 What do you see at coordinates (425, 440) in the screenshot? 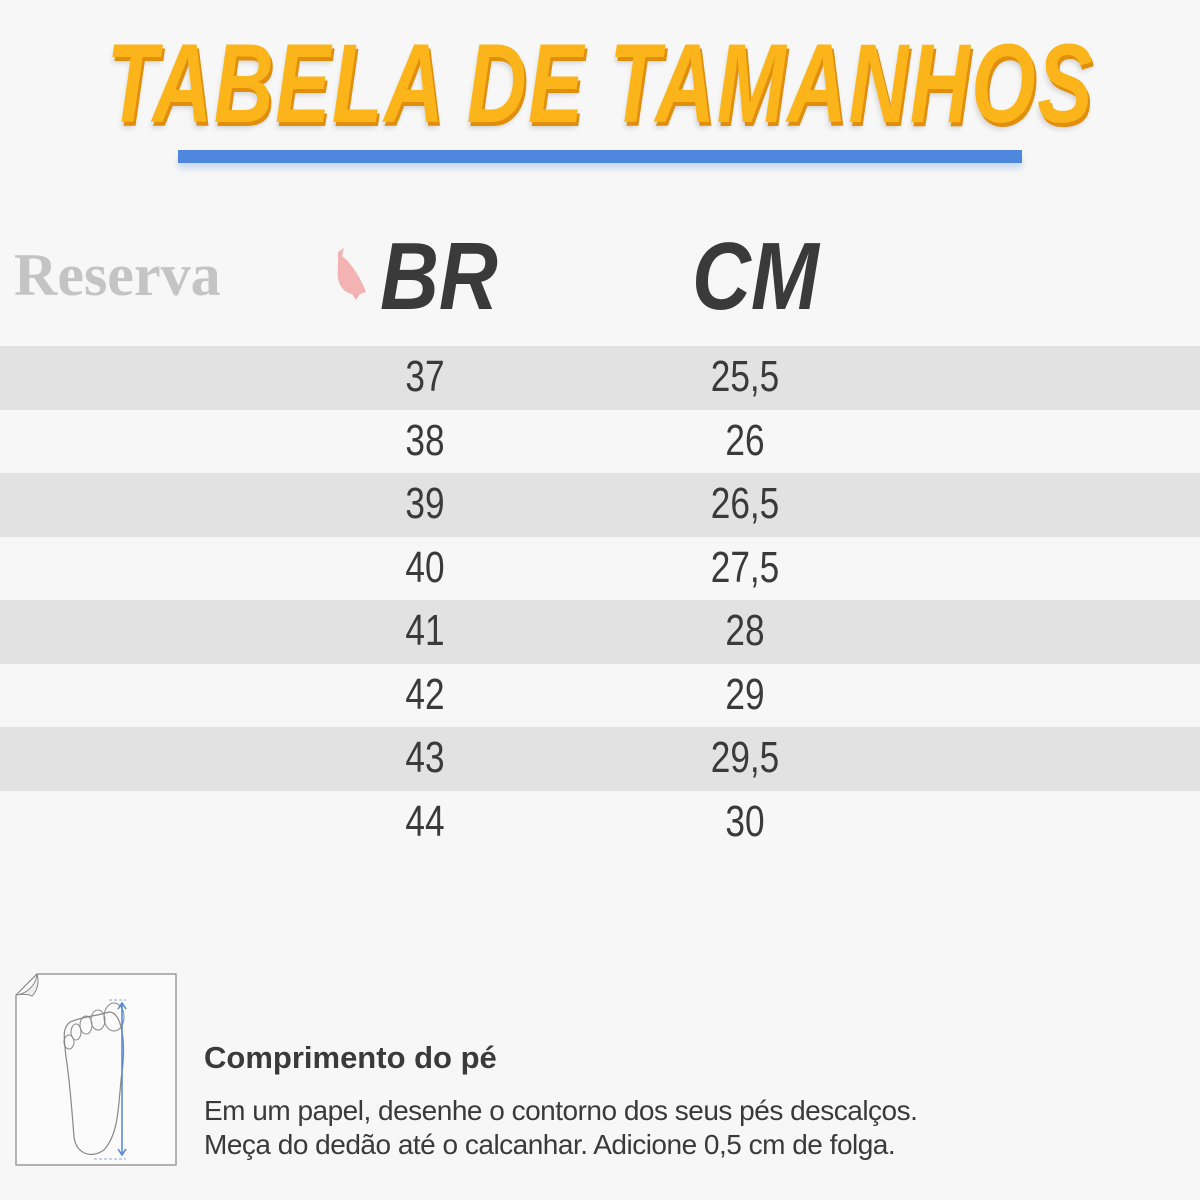
I see `cell-br: 38` at bounding box center [425, 440].